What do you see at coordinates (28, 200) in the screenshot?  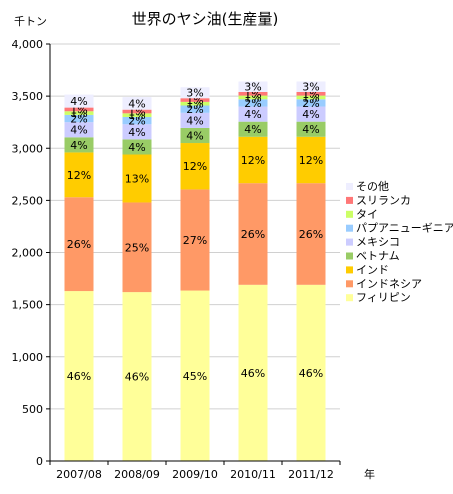 I see `y-tick-label: 2,500` at bounding box center [28, 200].